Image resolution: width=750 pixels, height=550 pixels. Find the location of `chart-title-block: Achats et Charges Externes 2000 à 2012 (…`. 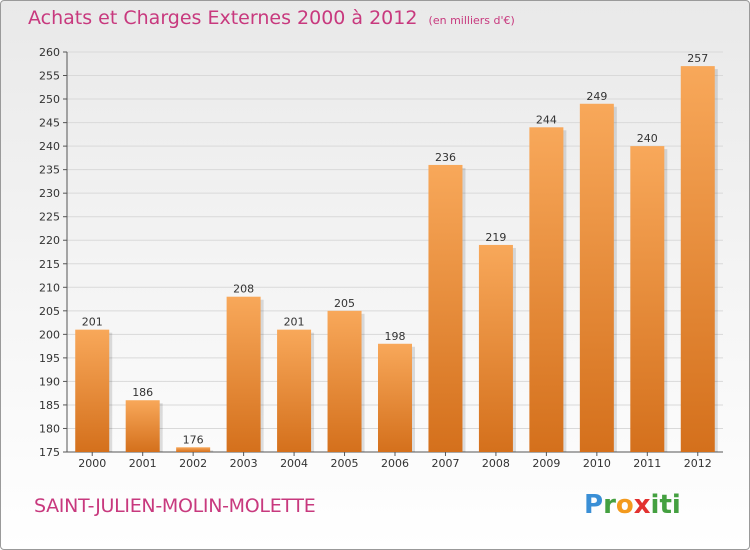

chart-title-block: Achats et Charges Externes 2000 à 2012 (… is located at coordinates (271, 18).